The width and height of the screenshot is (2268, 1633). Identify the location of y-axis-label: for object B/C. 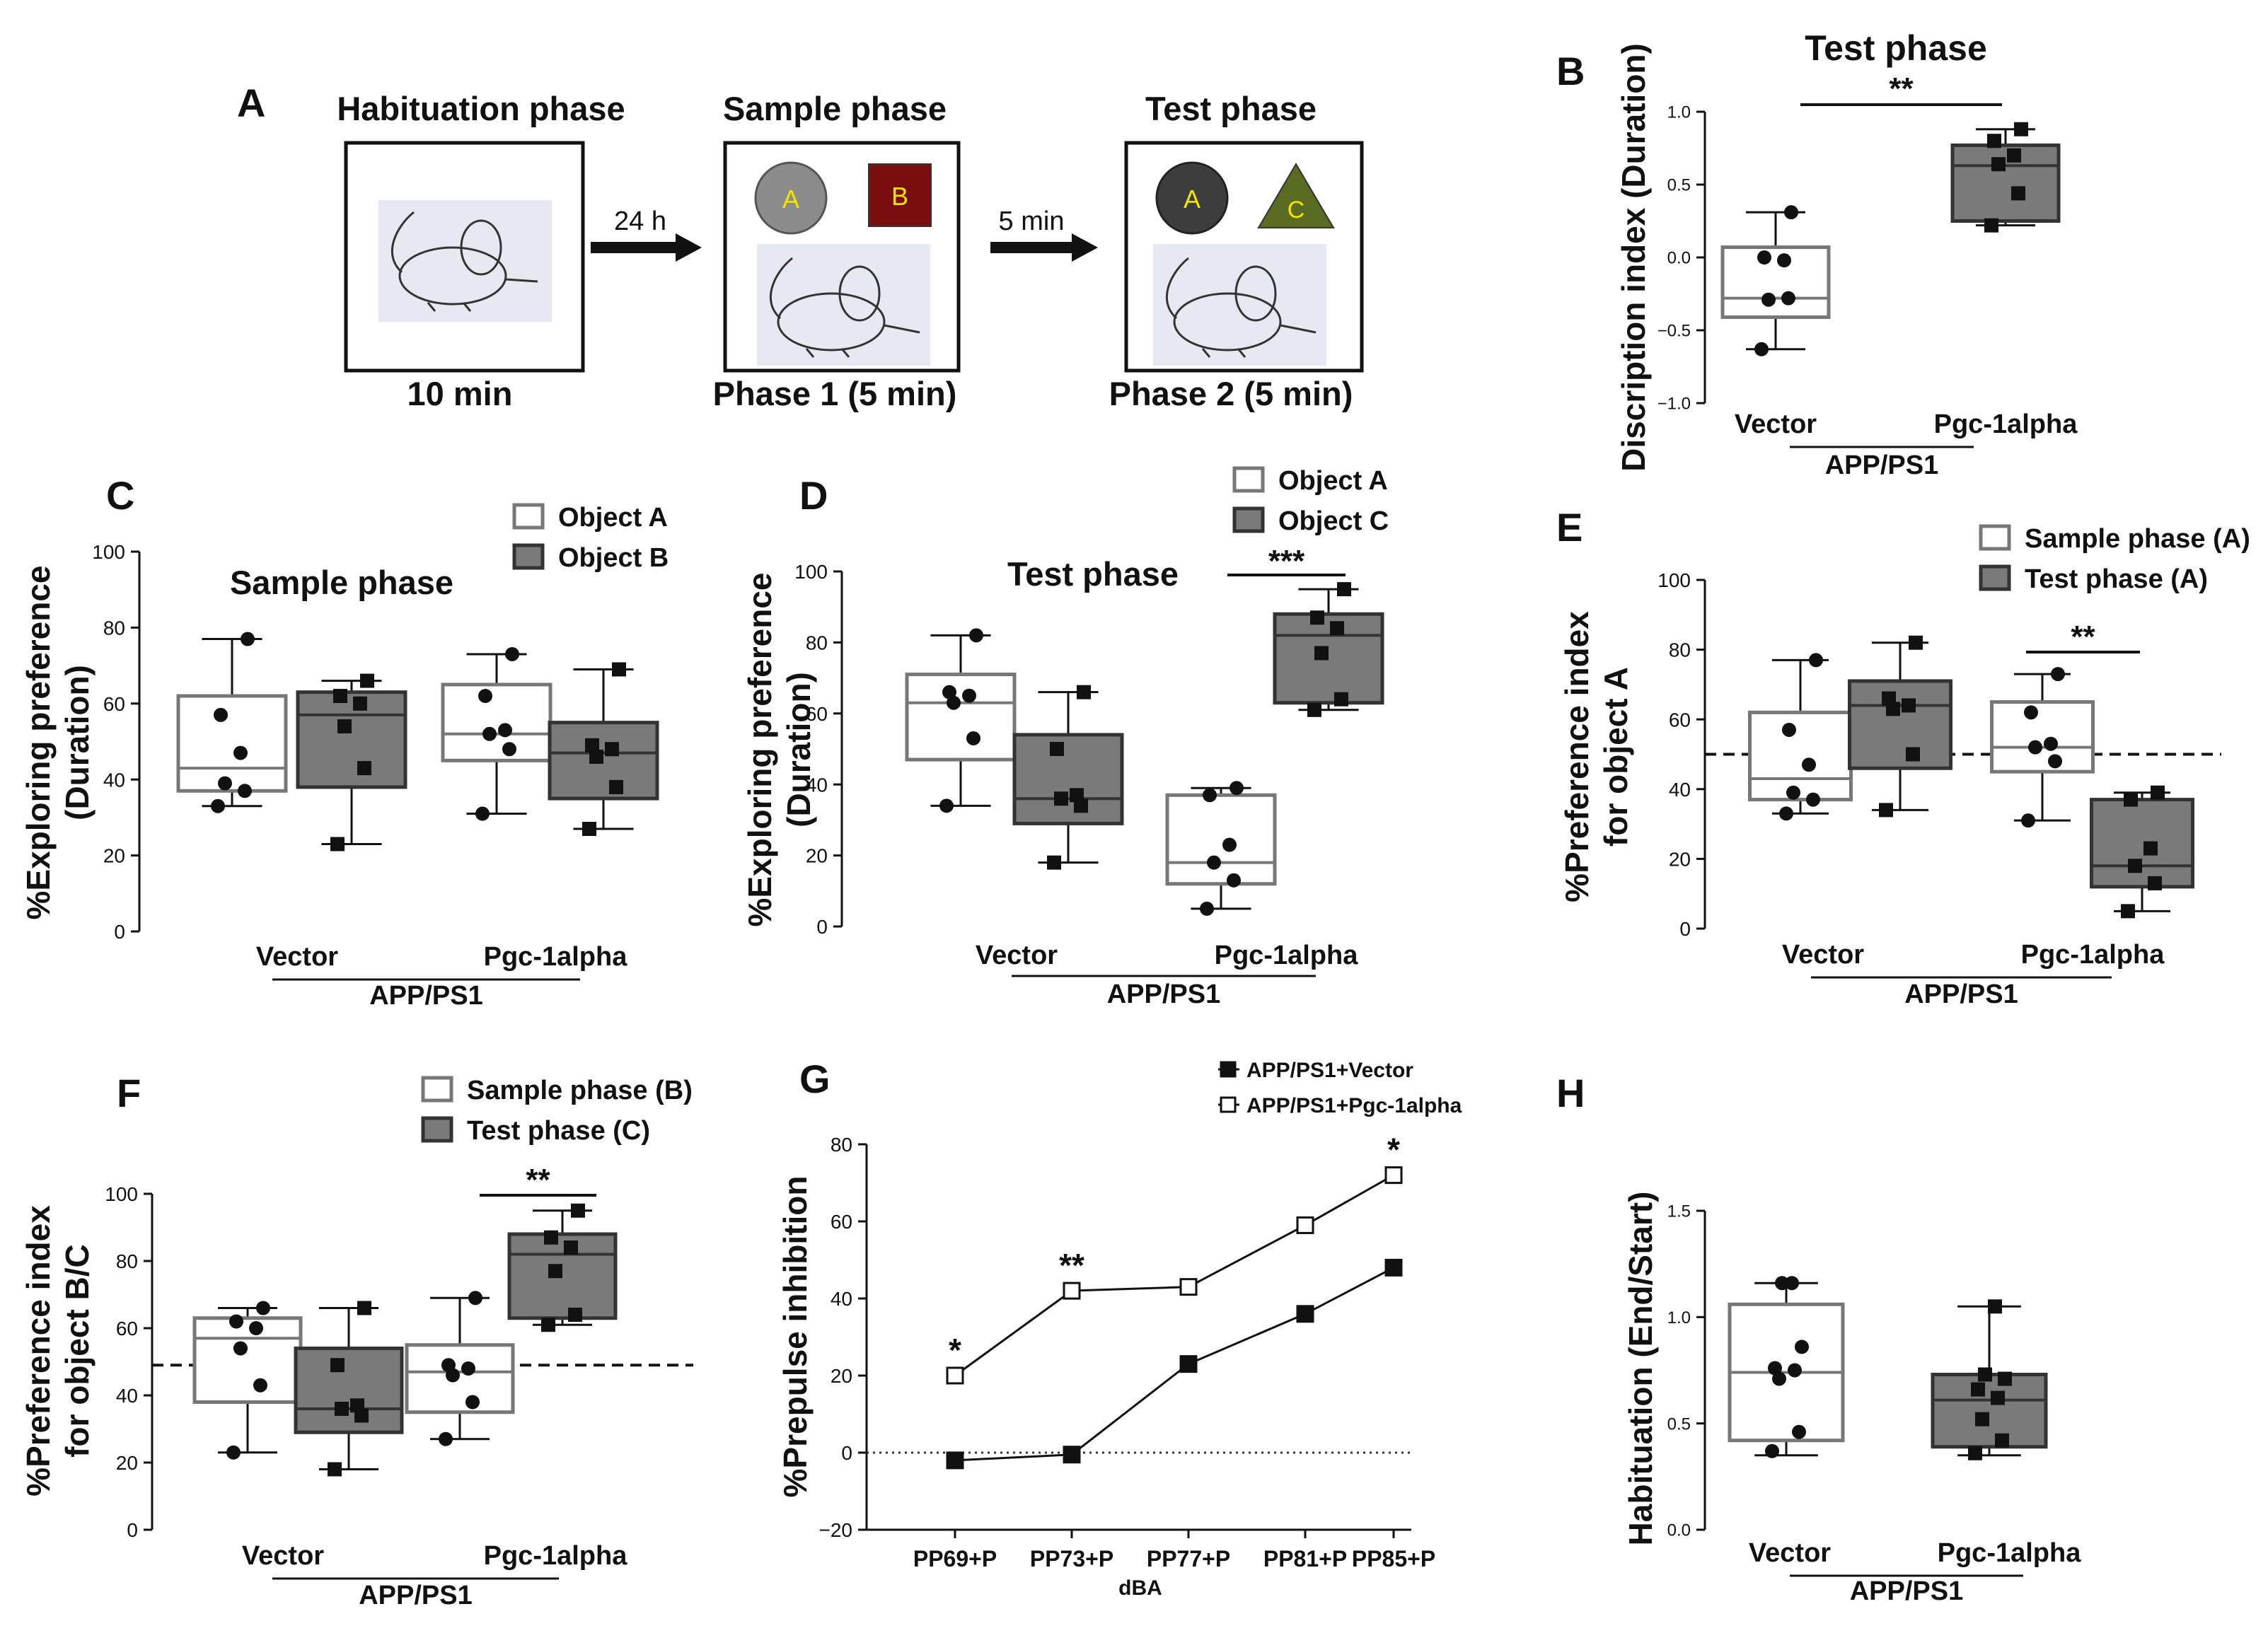
(77, 1351).